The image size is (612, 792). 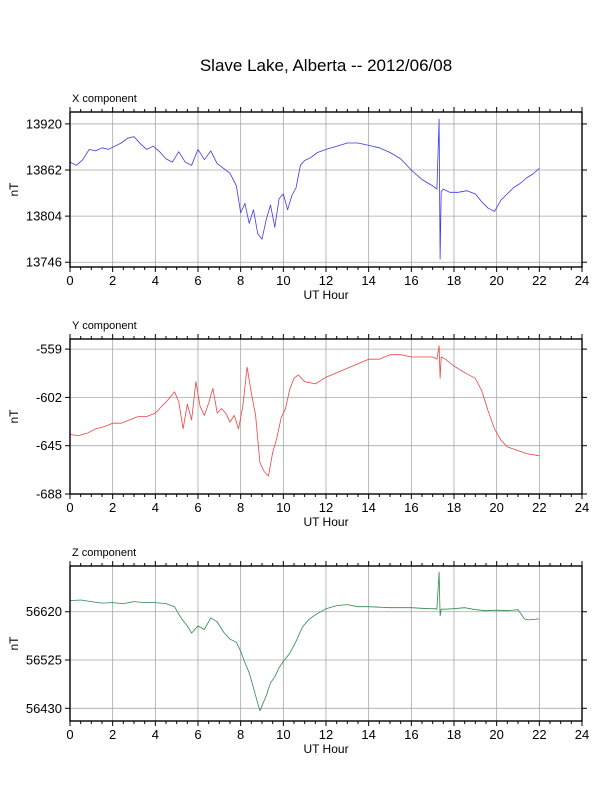 I want to click on y-tick-label: 13920, so click(x=44, y=123).